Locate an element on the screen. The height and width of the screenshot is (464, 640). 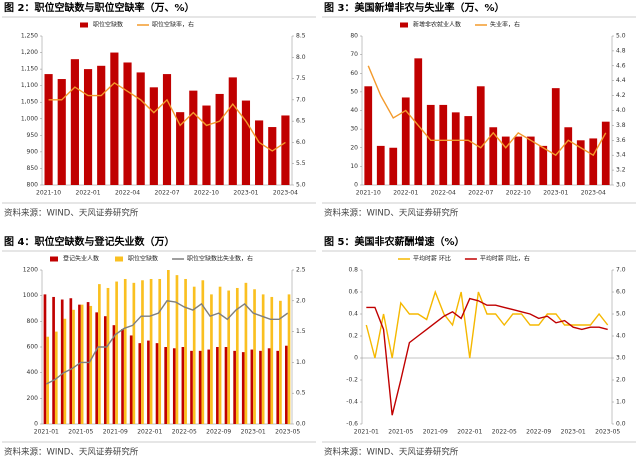
tick-label: 1.0 is located at coordinates (621, 402).